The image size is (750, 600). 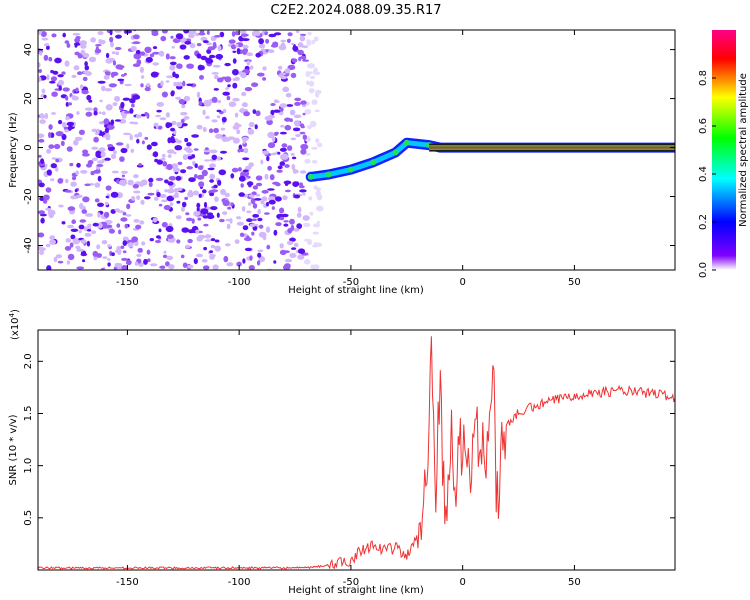 What do you see at coordinates (28, 414) in the screenshot?
I see `y-tick-label: 1.5` at bounding box center [28, 414].